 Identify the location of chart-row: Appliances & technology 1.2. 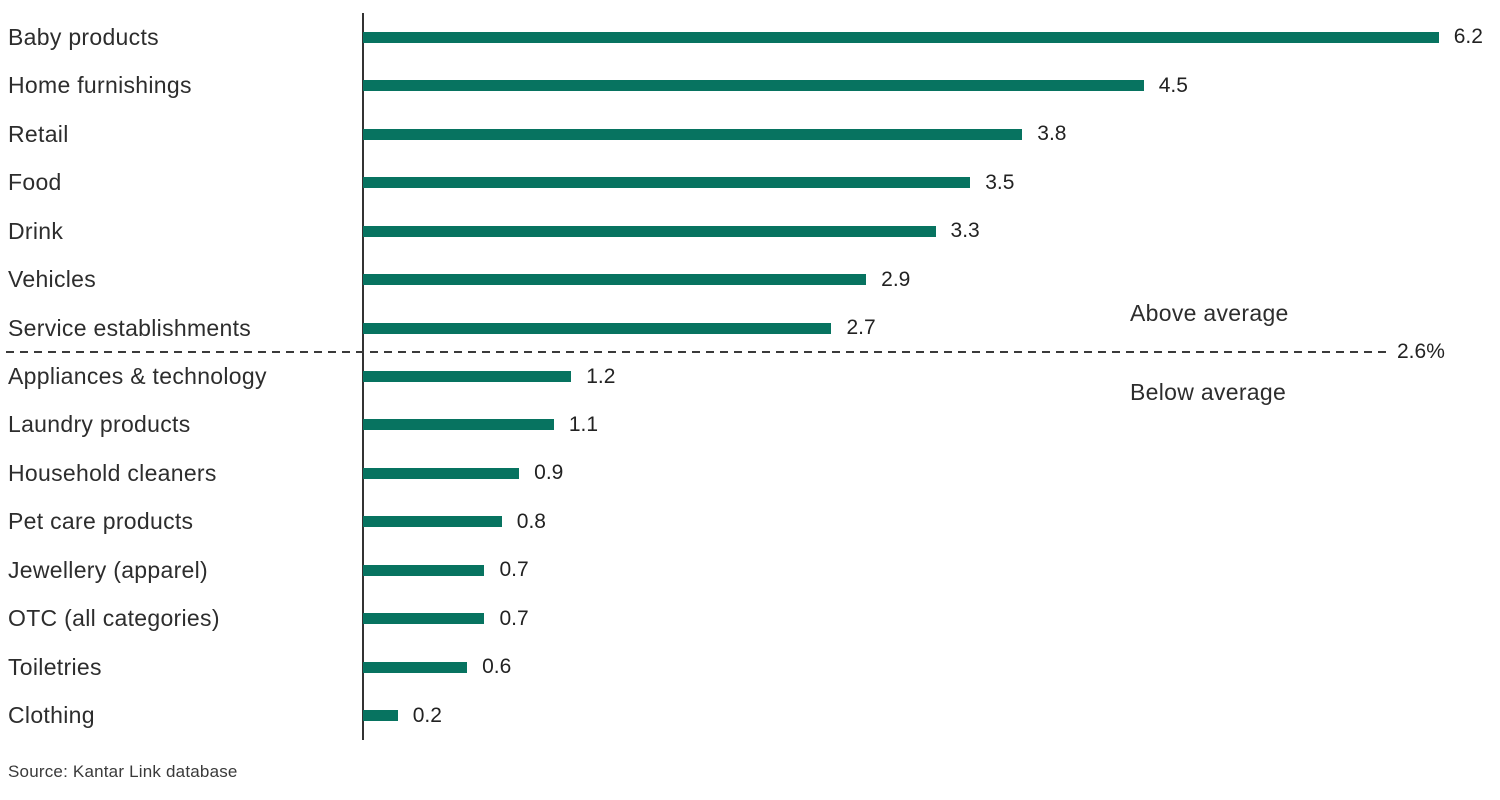
(750, 376).